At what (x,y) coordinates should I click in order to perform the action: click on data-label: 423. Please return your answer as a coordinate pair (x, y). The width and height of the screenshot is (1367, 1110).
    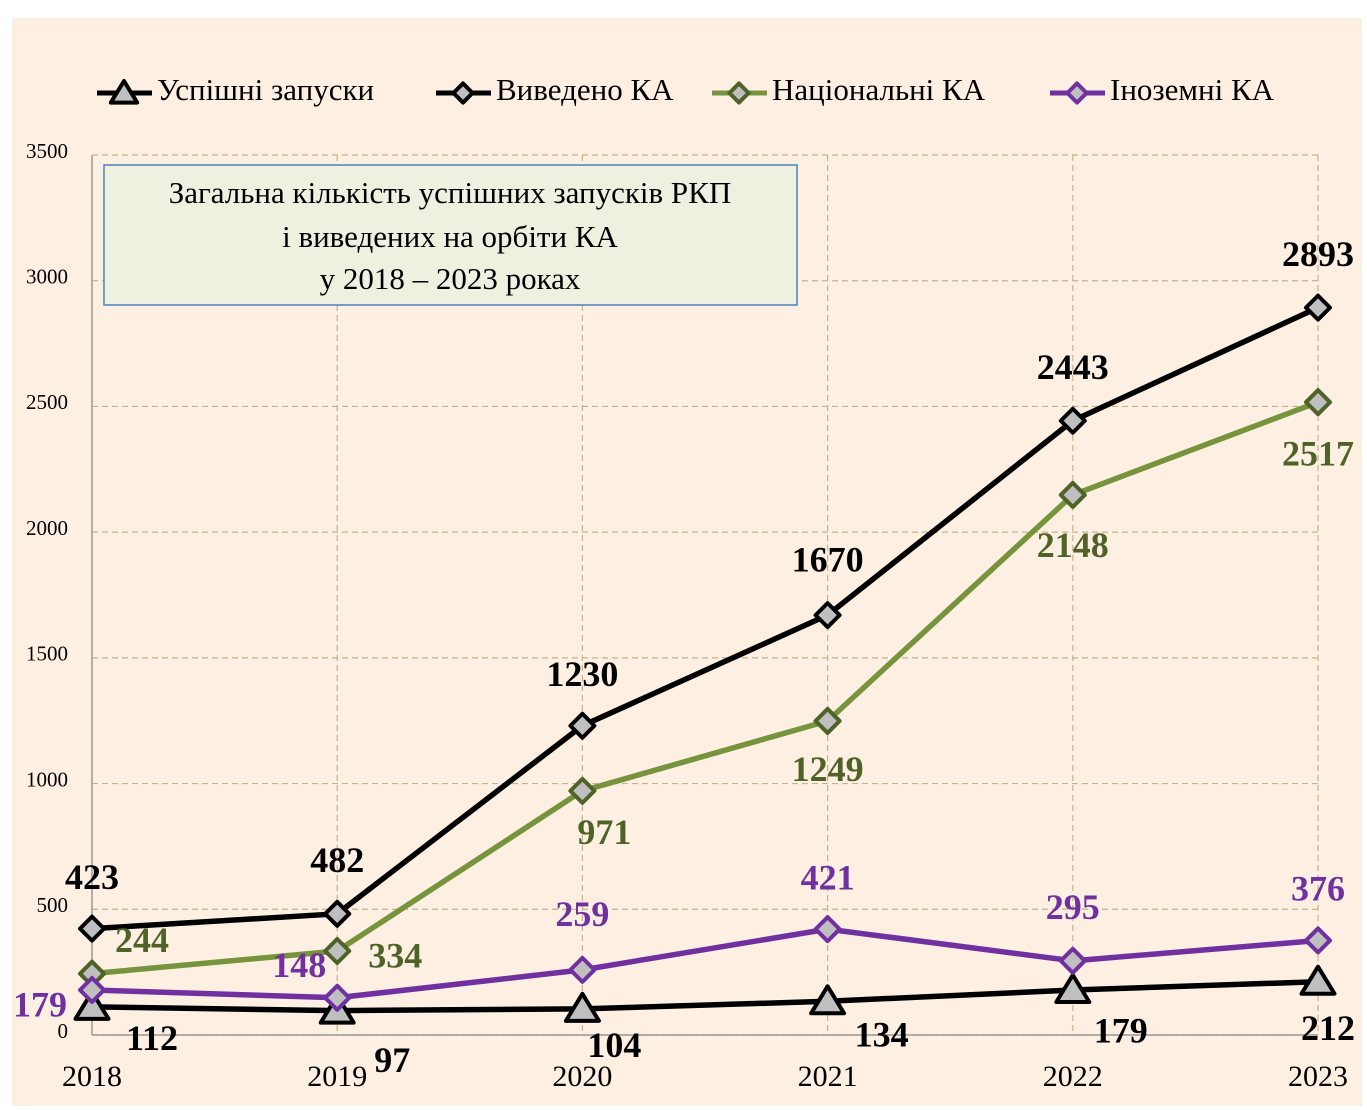
    Looking at the image, I should click on (92, 877).